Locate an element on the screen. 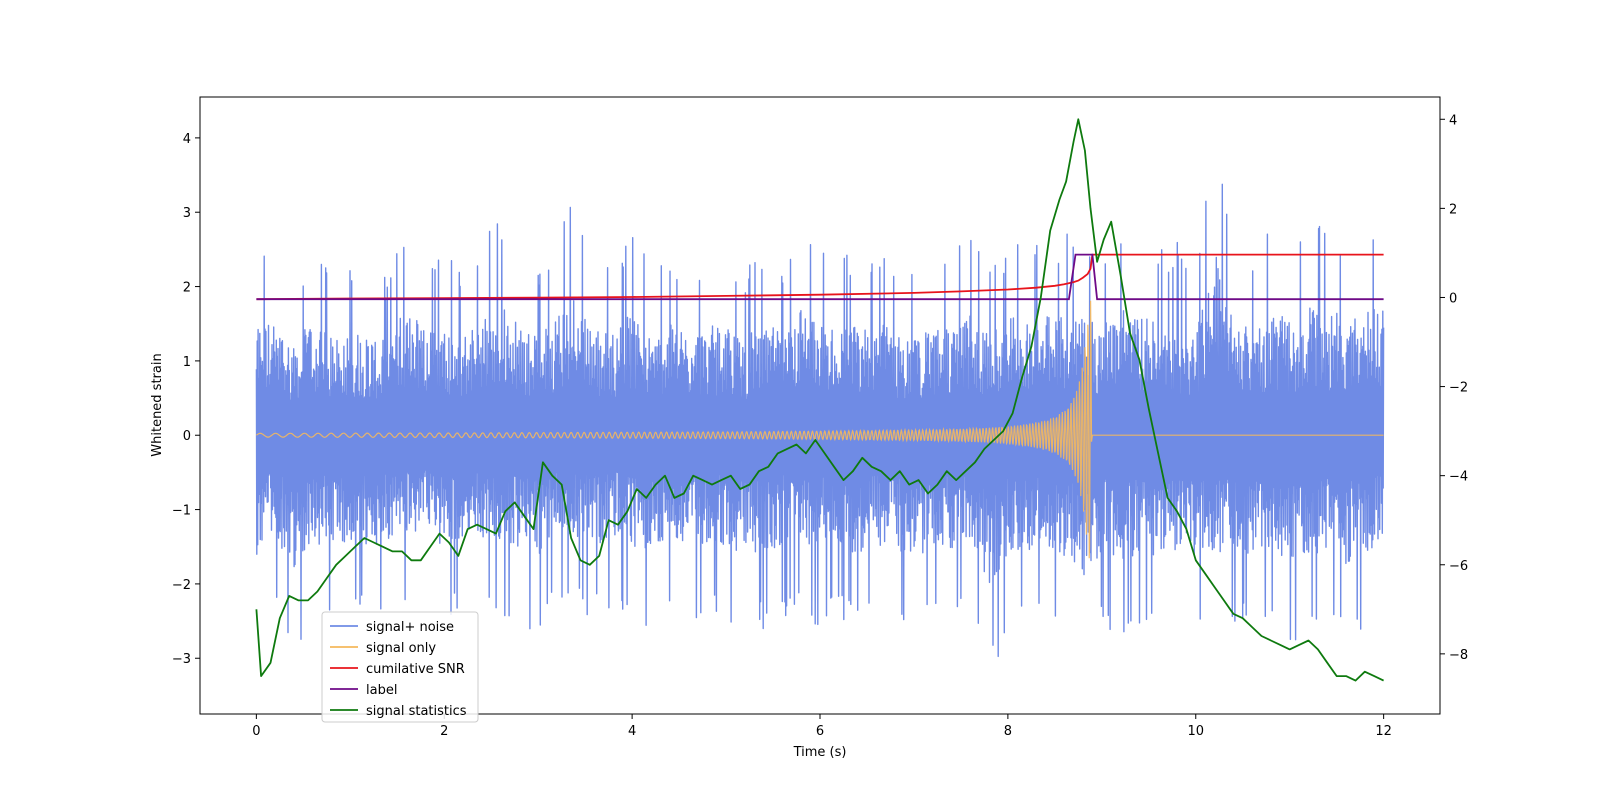 This screenshot has height=800, width=1600. y-tick-label: 2 is located at coordinates (187, 288).